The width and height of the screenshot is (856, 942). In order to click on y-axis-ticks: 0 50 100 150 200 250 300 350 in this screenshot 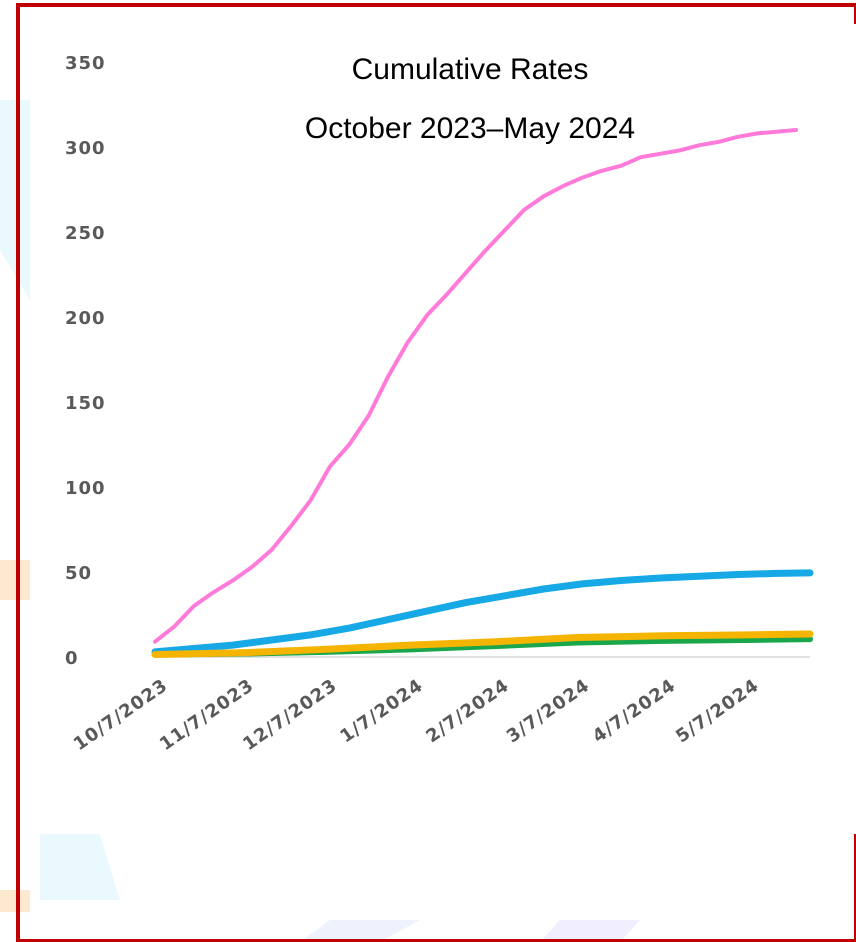, I will do `click(85, 361)`.